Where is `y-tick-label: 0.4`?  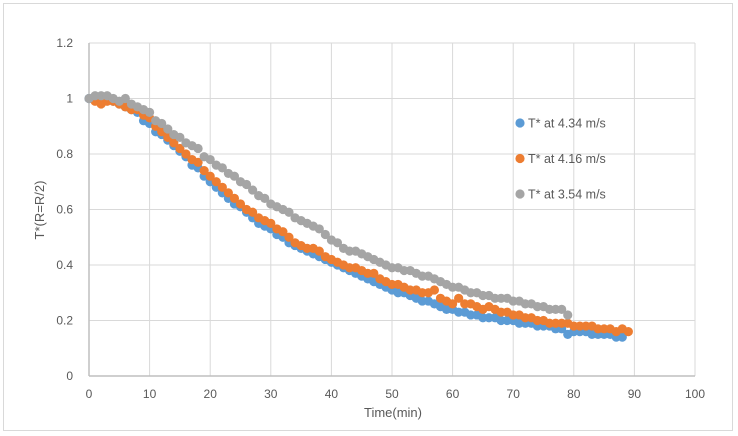 y-tick-label: 0.4 is located at coordinates (64, 265).